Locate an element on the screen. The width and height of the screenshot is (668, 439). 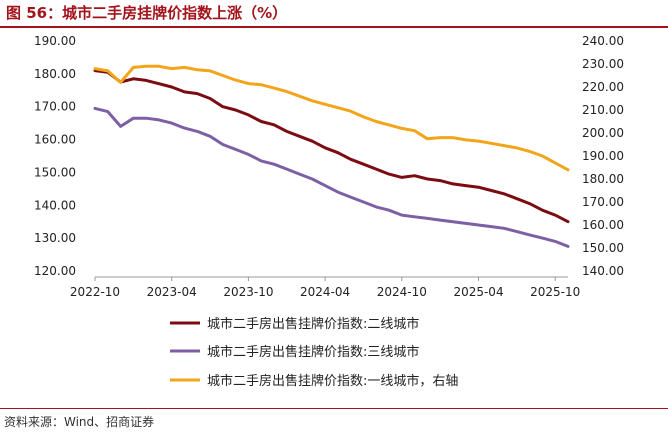
right-tick-label: 190.00 is located at coordinates (603, 156).